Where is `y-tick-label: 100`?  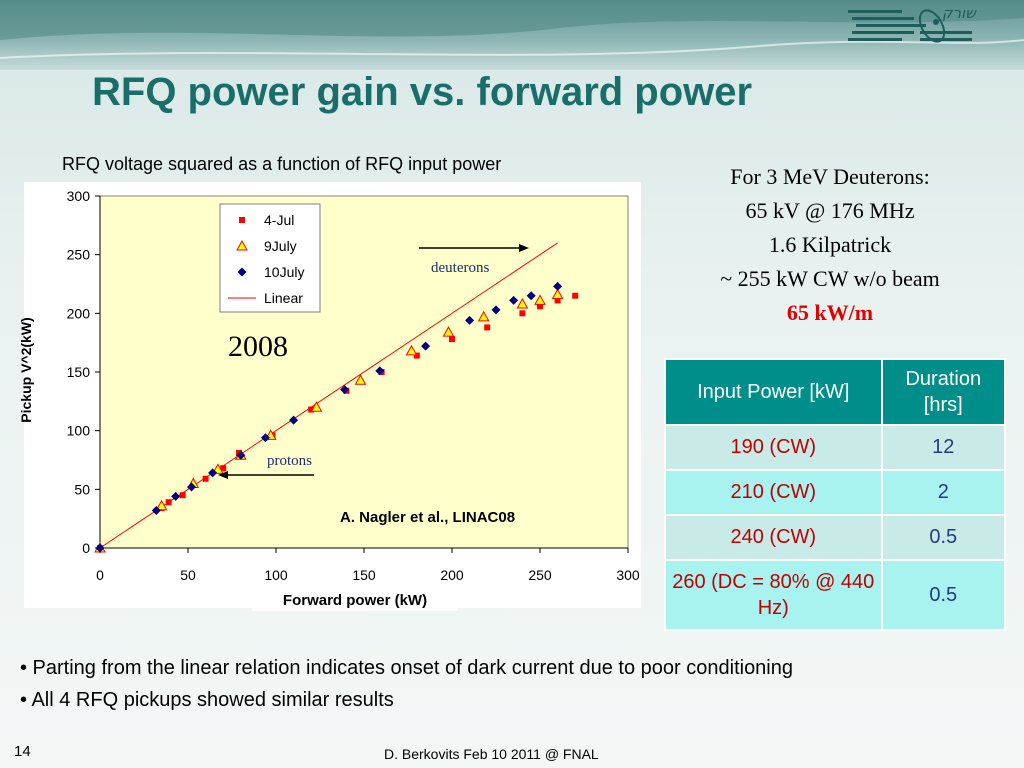
y-tick-label: 100 is located at coordinates (79, 431).